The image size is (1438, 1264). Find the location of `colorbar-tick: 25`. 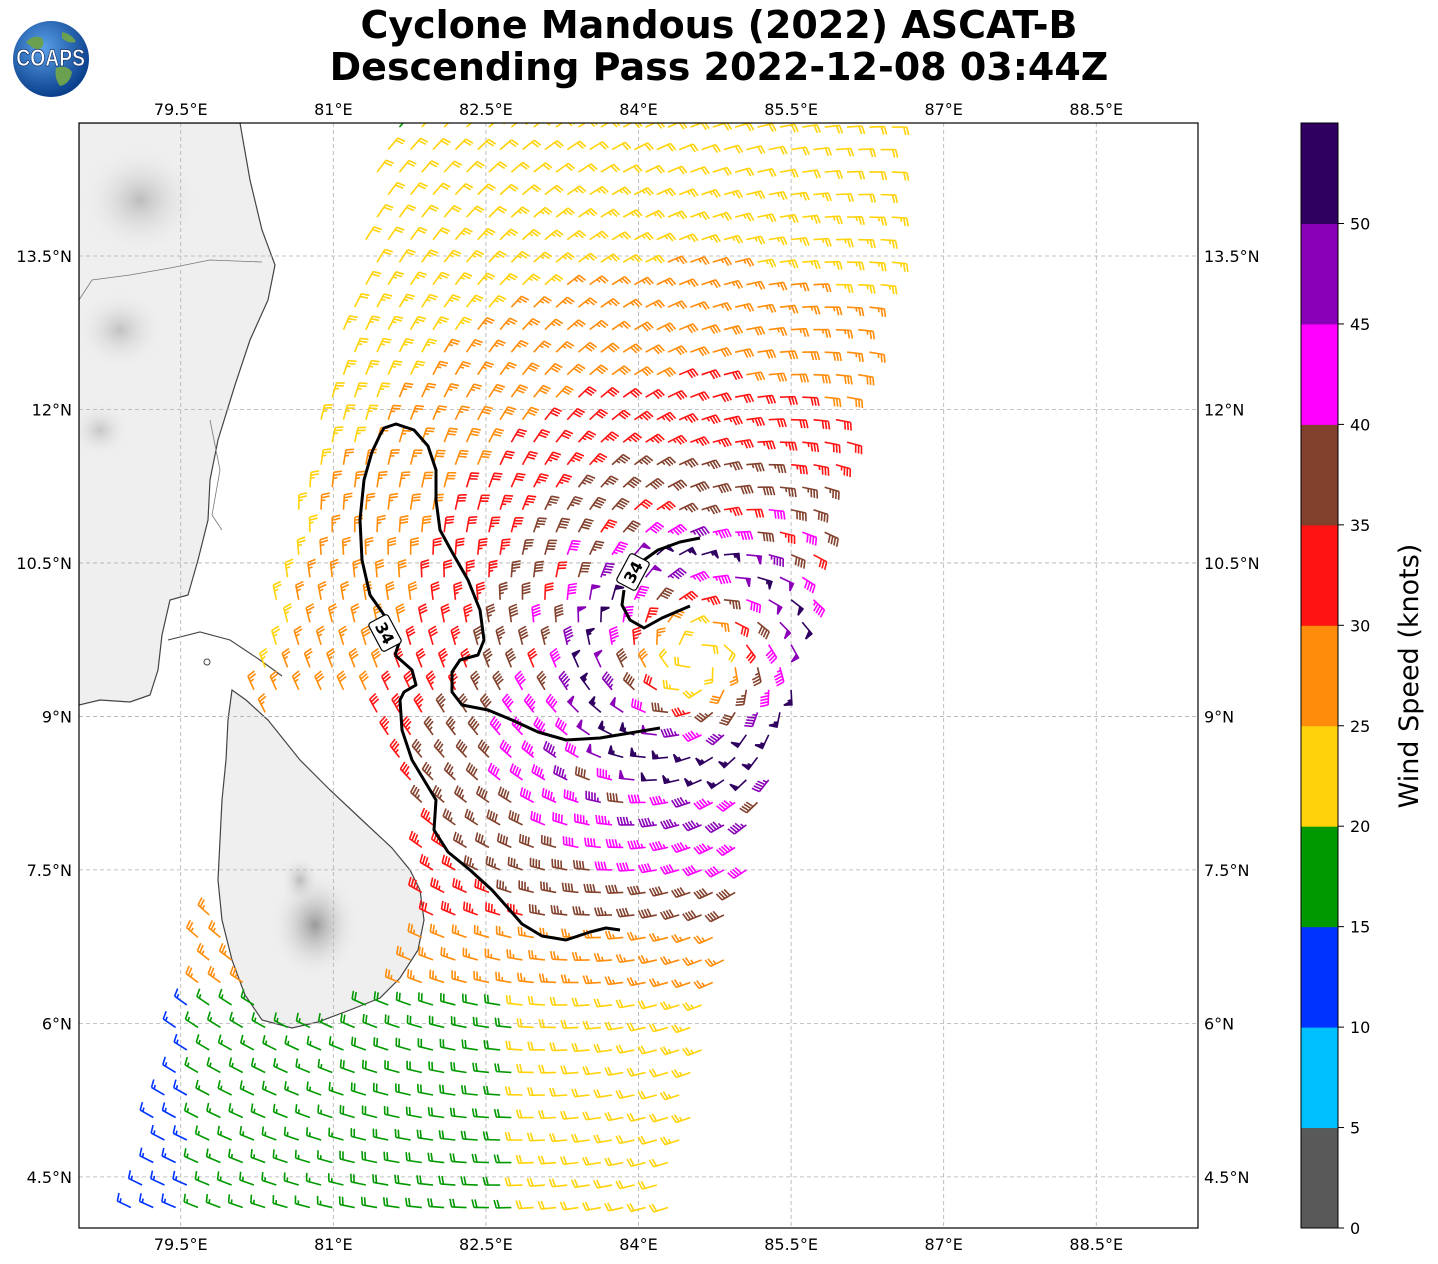

colorbar-tick: 25 is located at coordinates (1360, 726).